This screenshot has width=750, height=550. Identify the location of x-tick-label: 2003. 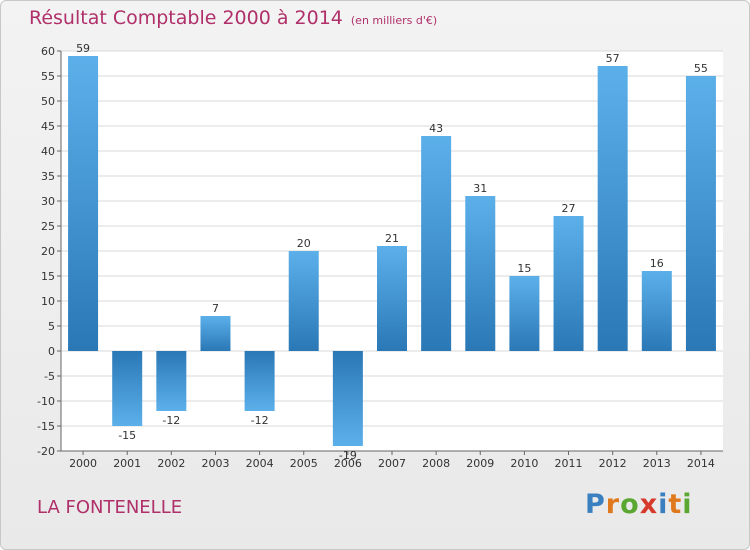
(215, 463).